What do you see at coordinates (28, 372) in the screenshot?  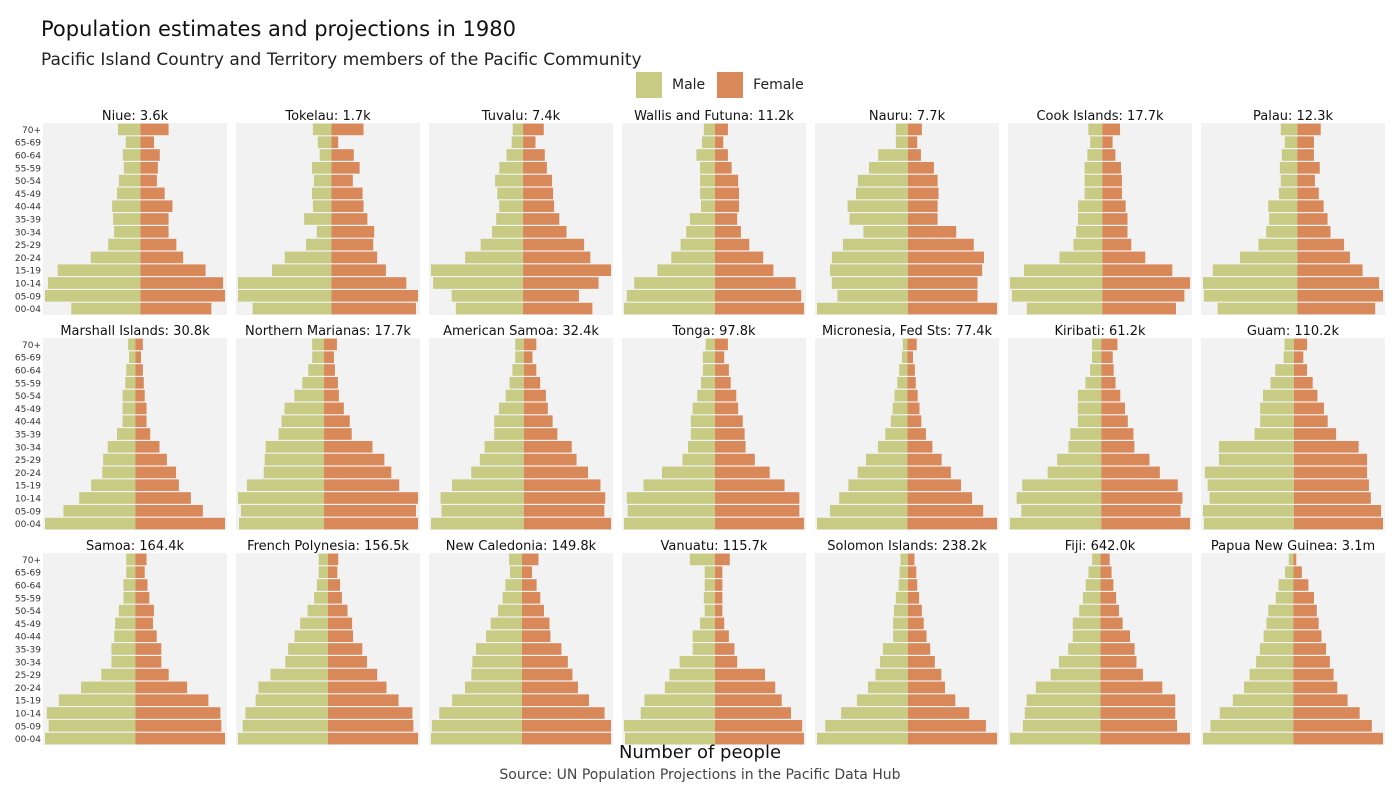 I see `age-tick-label: 60-64` at bounding box center [28, 372].